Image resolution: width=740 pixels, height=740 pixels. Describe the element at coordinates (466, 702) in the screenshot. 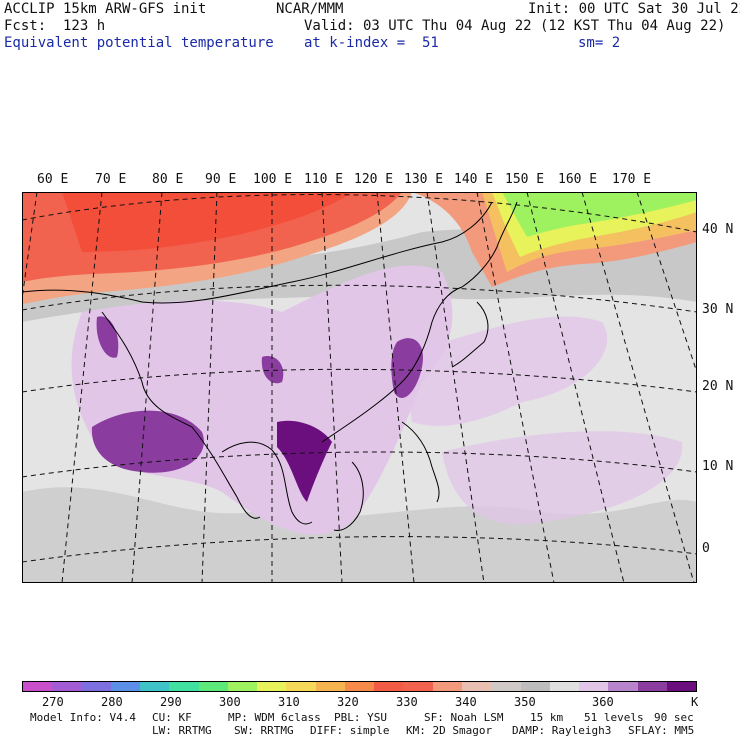

I see `colorbar-tick: 340` at that location.